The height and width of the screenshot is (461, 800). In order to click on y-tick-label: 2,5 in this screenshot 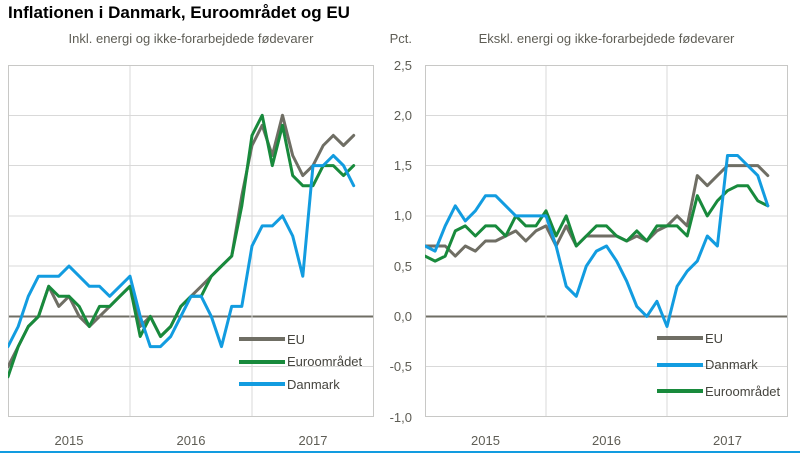, I will do `click(402, 65)`.